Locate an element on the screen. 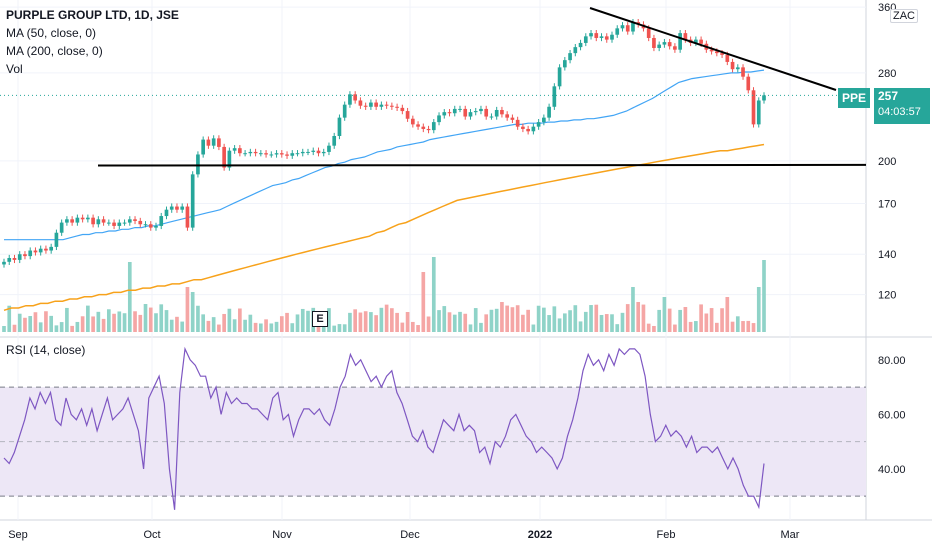  rsi-legend: RSI (14, close) is located at coordinates (46, 350).